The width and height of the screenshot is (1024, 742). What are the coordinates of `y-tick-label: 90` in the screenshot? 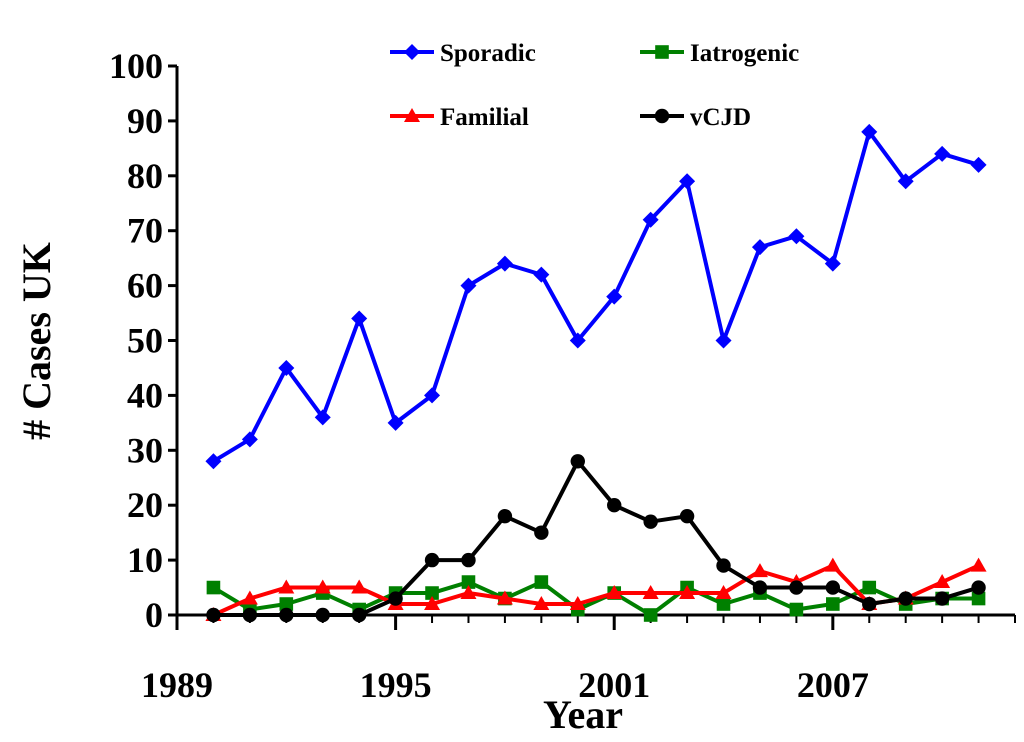 It's located at (145, 121).